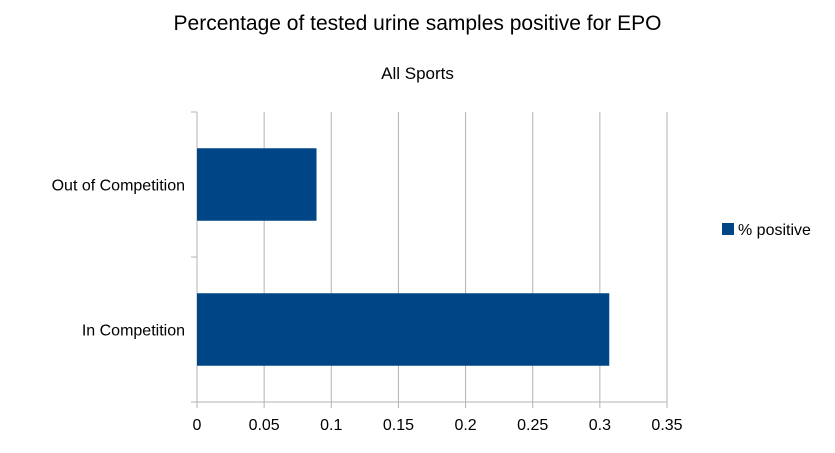 Image resolution: width=835 pixels, height=453 pixels. Describe the element at coordinates (133, 331) in the screenshot. I see `category-label: In Competition` at that location.